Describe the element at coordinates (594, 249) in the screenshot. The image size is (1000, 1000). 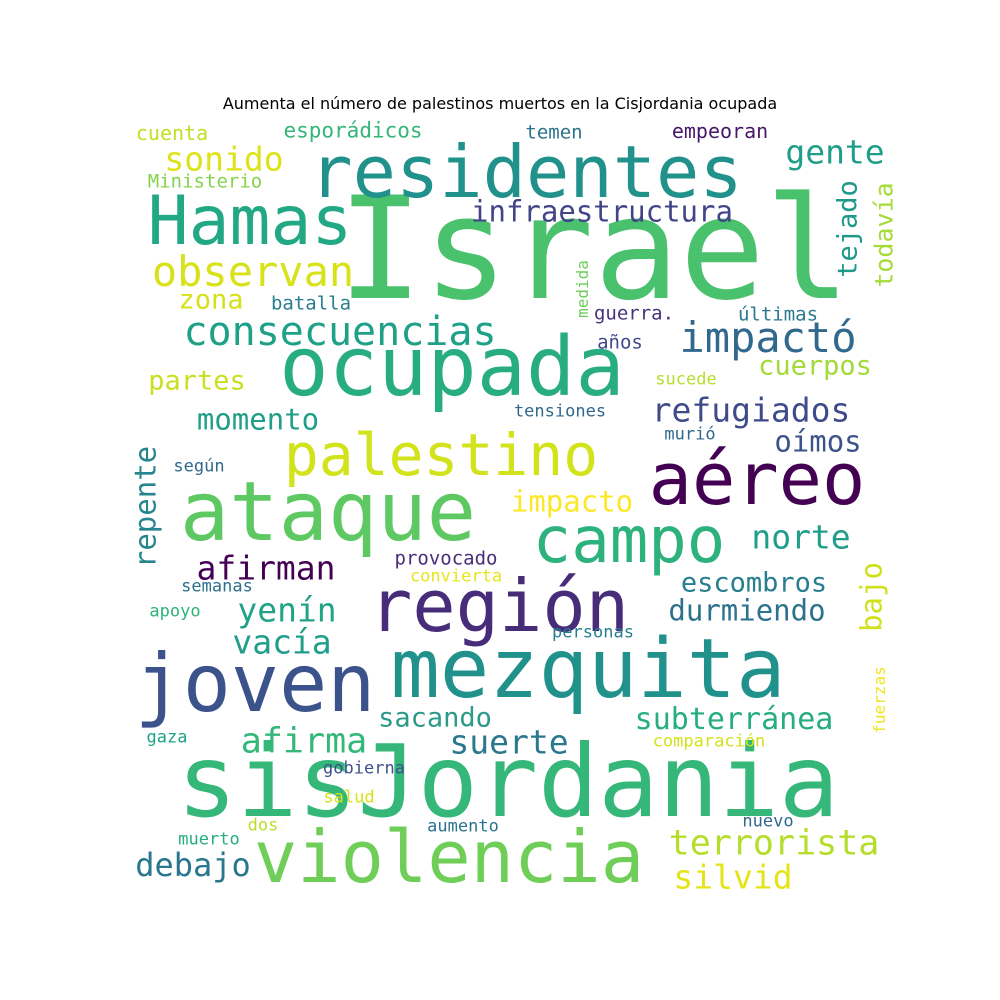
I see `word-0: Israel` at that location.